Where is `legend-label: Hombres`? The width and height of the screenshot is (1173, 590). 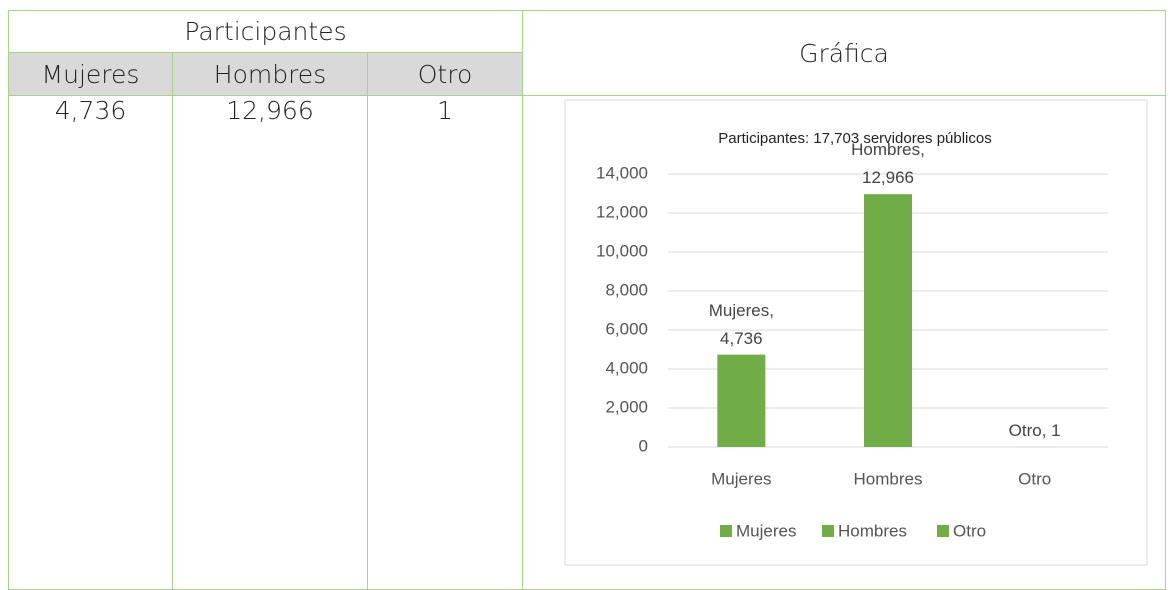 legend-label: Hombres is located at coordinates (872, 530).